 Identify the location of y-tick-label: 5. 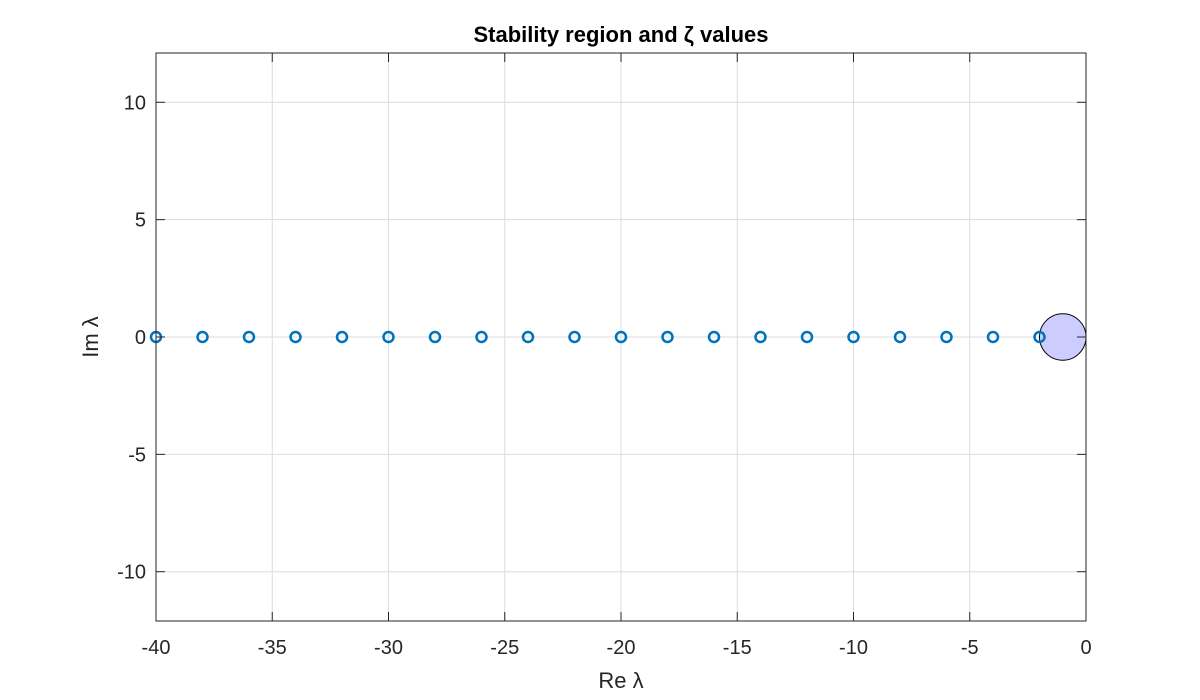
(140, 221).